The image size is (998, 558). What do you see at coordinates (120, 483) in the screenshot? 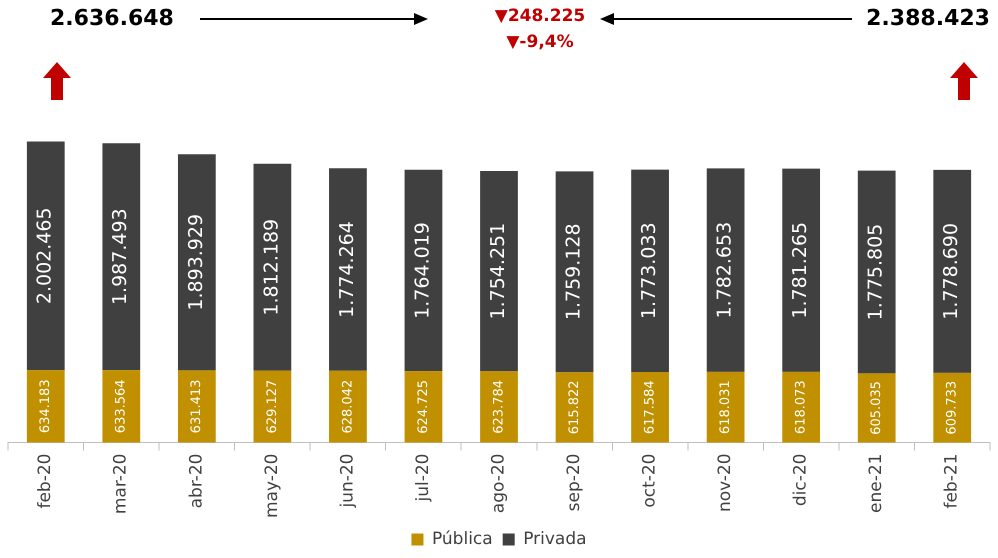
I see `x-tick-label: mar-20` at bounding box center [120, 483].